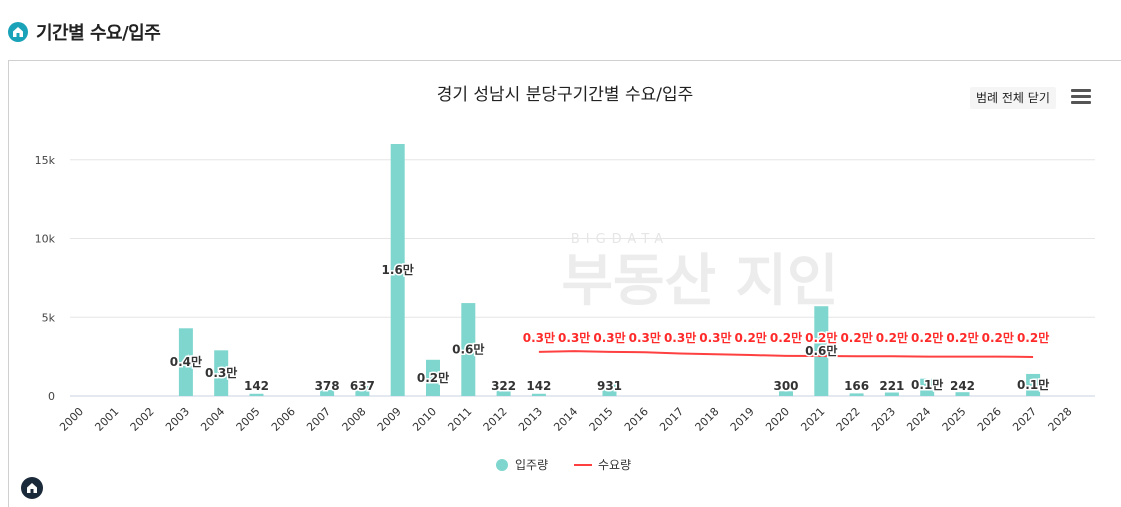 The height and width of the screenshot is (507, 1121). I want to click on chart-title: 경기 성남시 분당구기간별 수요/입주, so click(565, 95).